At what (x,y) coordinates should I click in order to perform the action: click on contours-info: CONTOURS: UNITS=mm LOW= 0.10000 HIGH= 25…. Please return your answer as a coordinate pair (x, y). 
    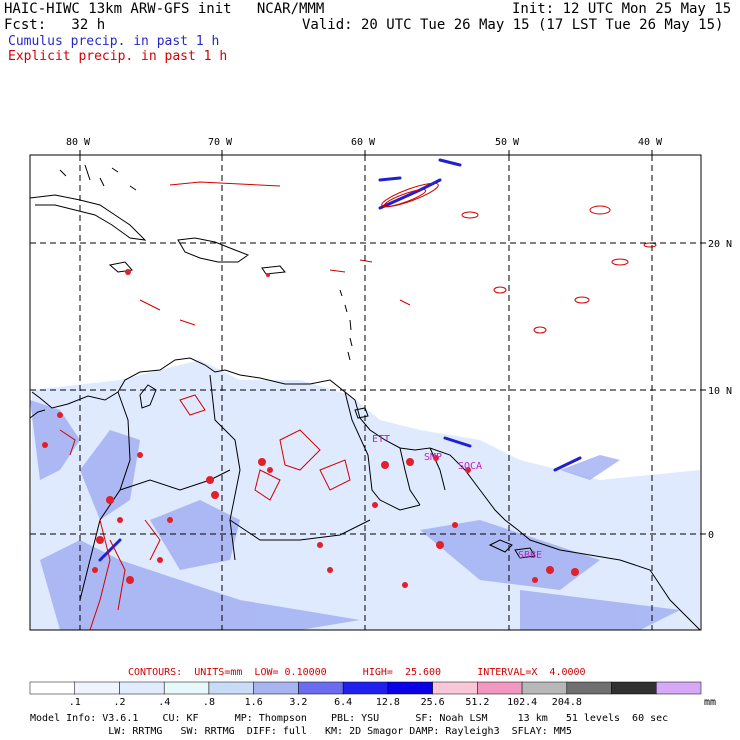
    Looking at the image, I should click on (357, 672).